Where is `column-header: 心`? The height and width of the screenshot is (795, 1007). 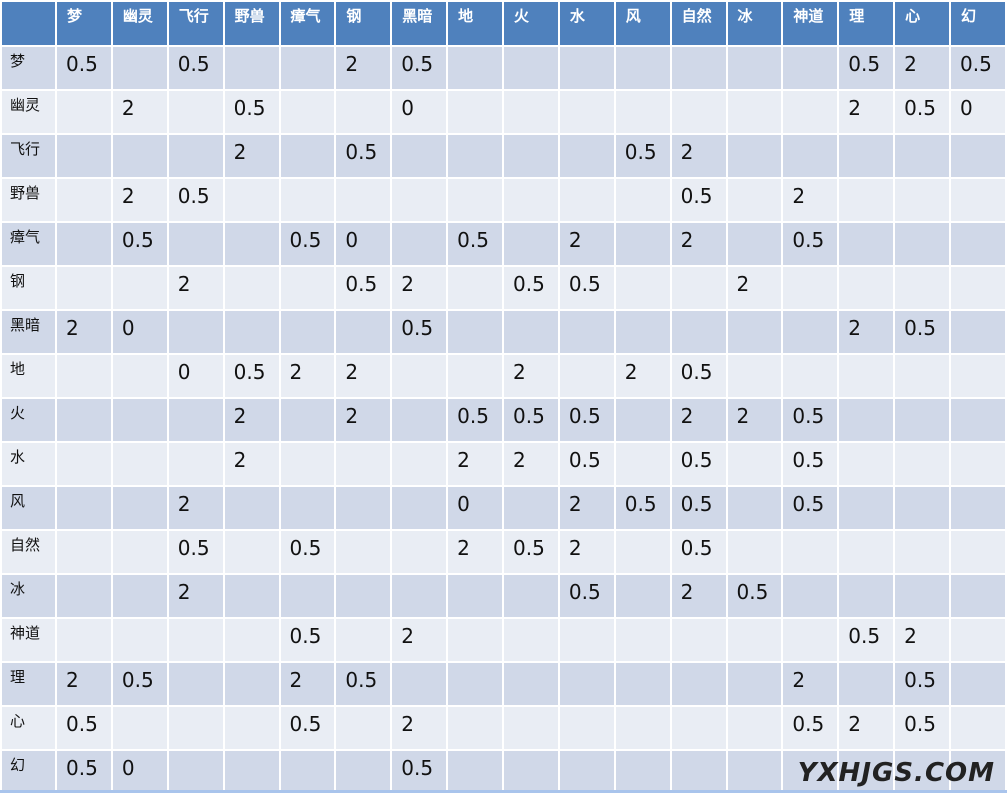 column-header: 心 is located at coordinates (922, 23).